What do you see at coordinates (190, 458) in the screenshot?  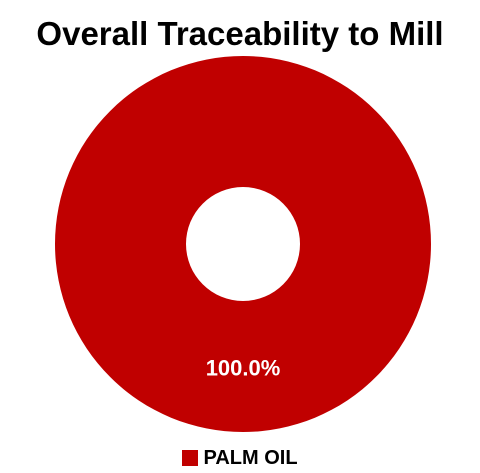 I see `legend-swatch-palm-oil` at bounding box center [190, 458].